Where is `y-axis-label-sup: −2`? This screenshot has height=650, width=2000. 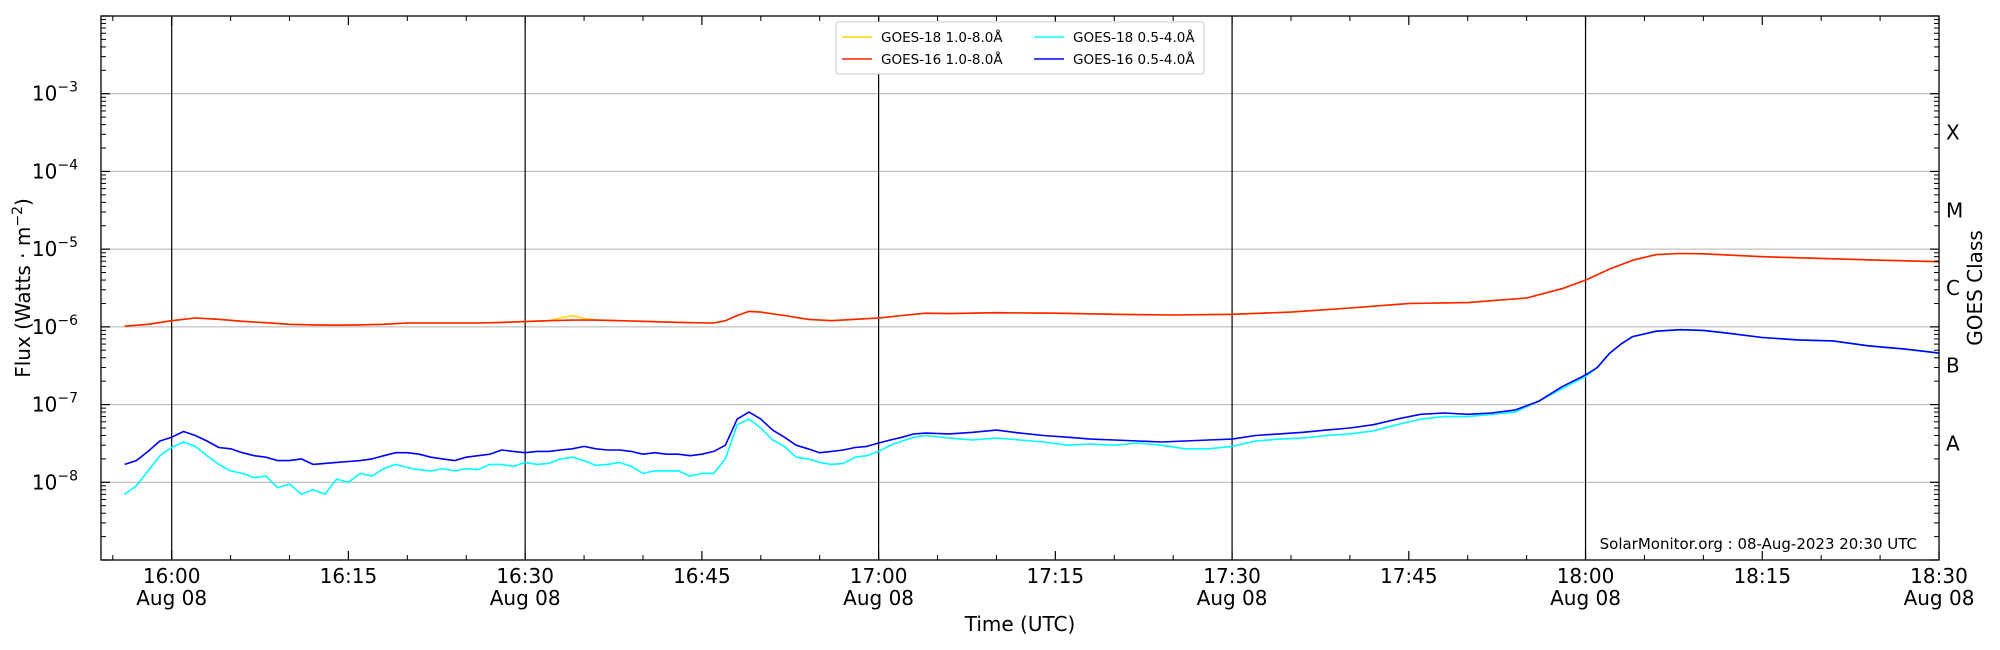 y-axis-label-sup: −2 is located at coordinates (18, 216).